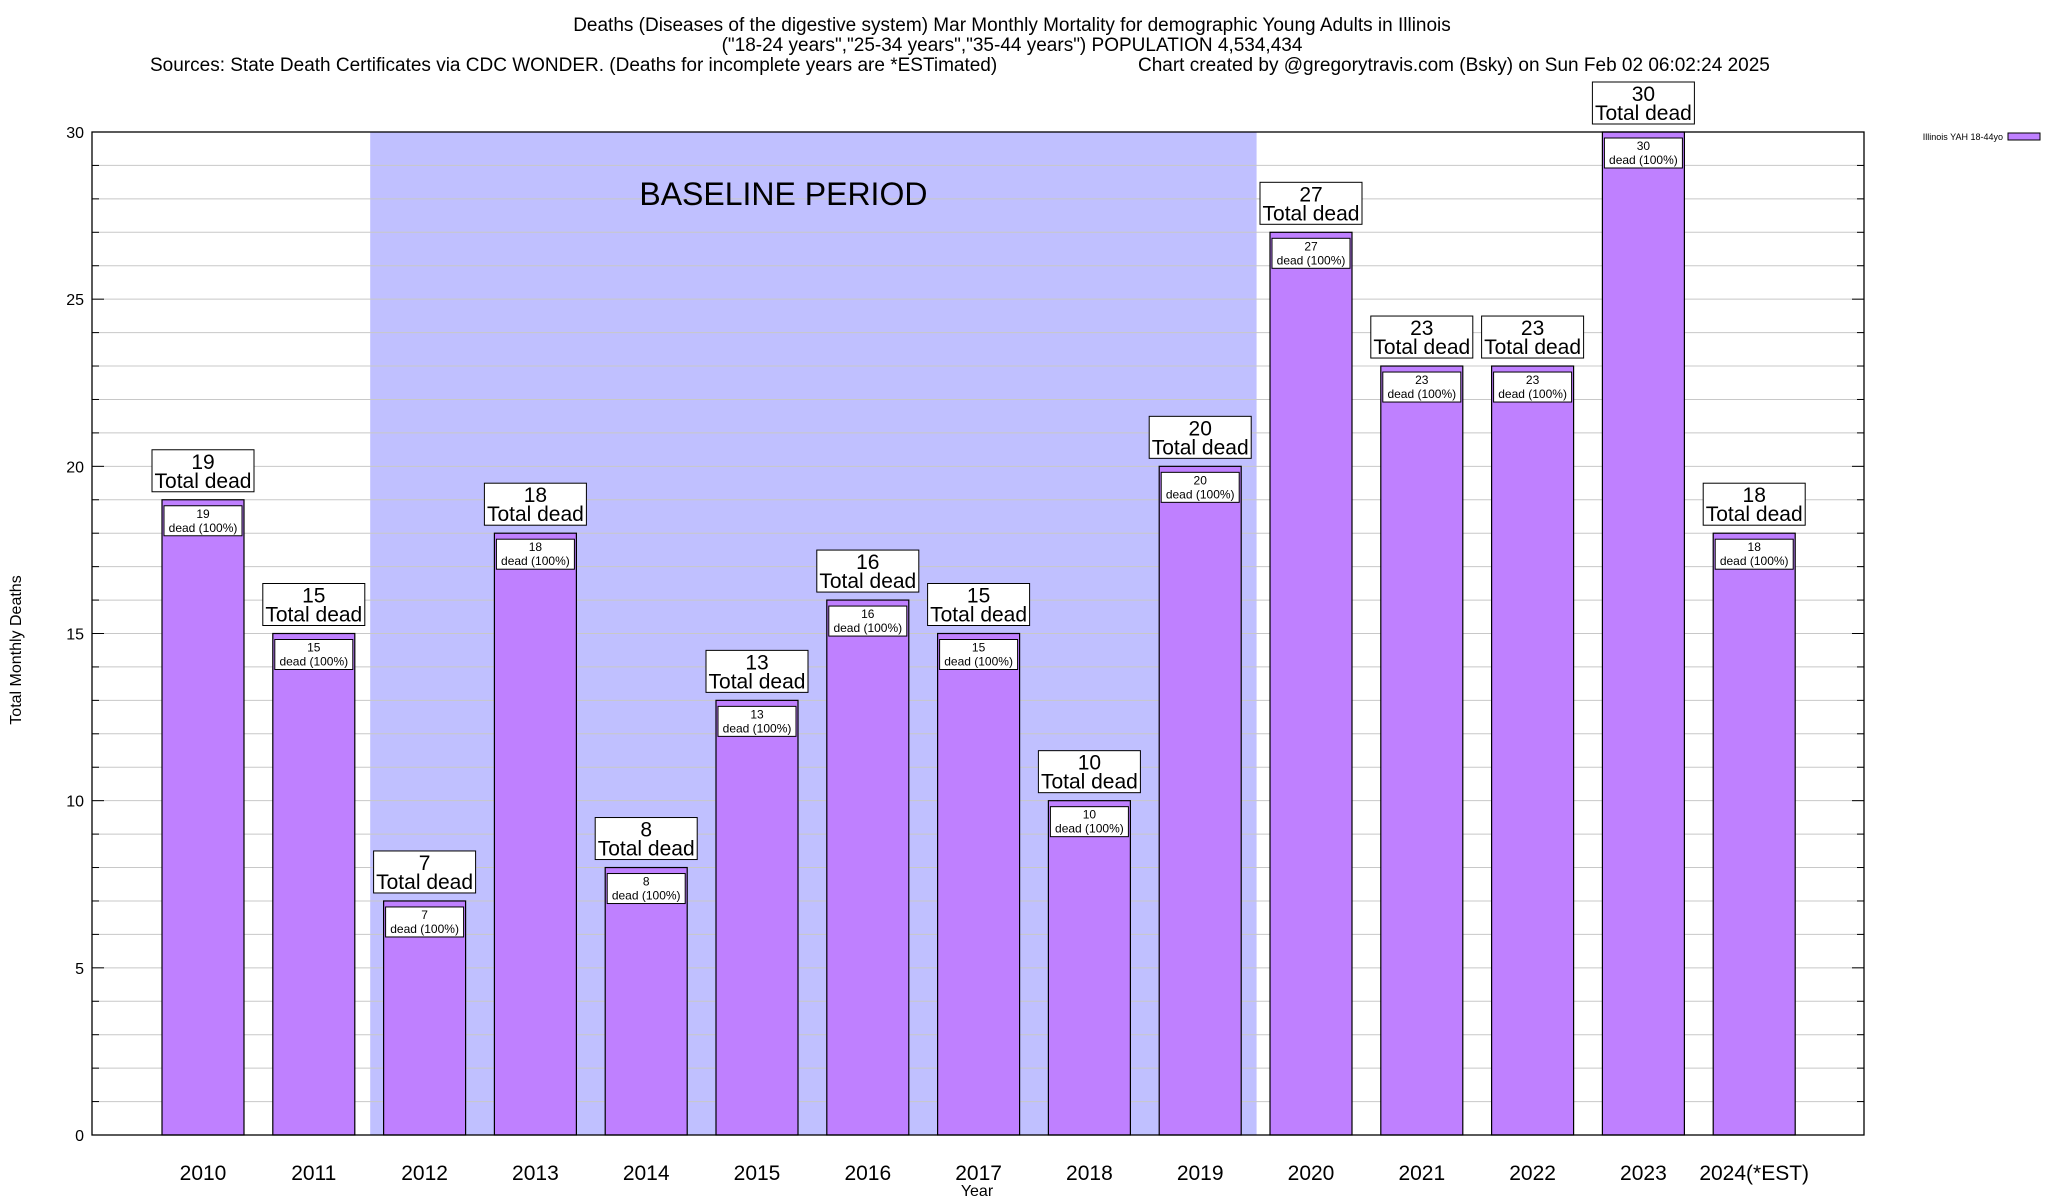  What do you see at coordinates (16, 649) in the screenshot?
I see `y-axis-title: Total Monthly Deaths` at bounding box center [16, 649].